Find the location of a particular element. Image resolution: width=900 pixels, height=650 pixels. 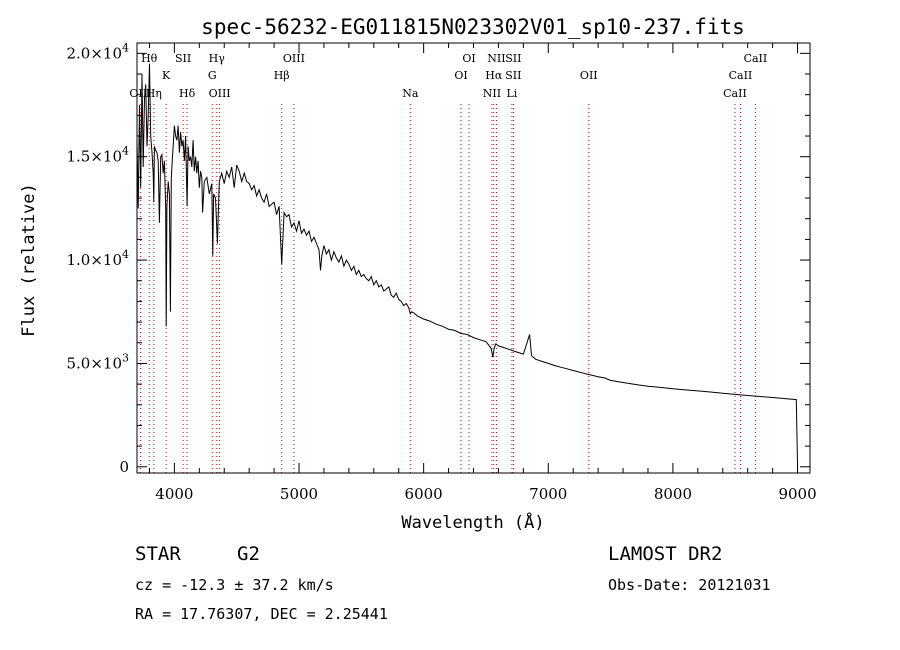

line-label: K is located at coordinates (166, 75).